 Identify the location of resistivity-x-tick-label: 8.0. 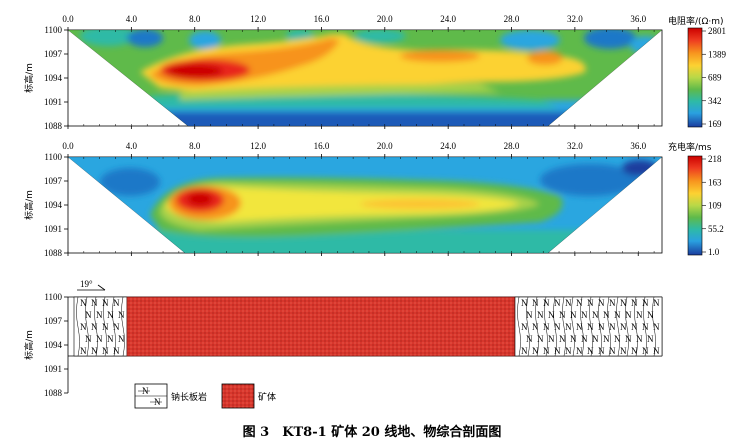
(195, 19).